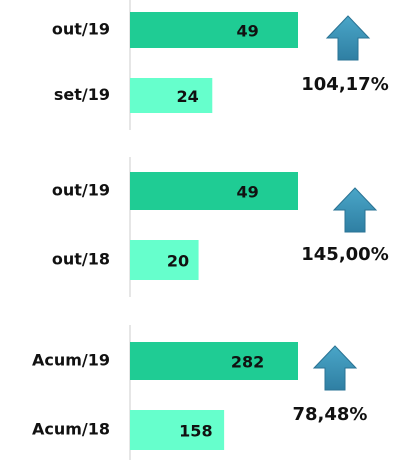  What do you see at coordinates (178, 261) in the screenshot?
I see `value-label: 20` at bounding box center [178, 261].